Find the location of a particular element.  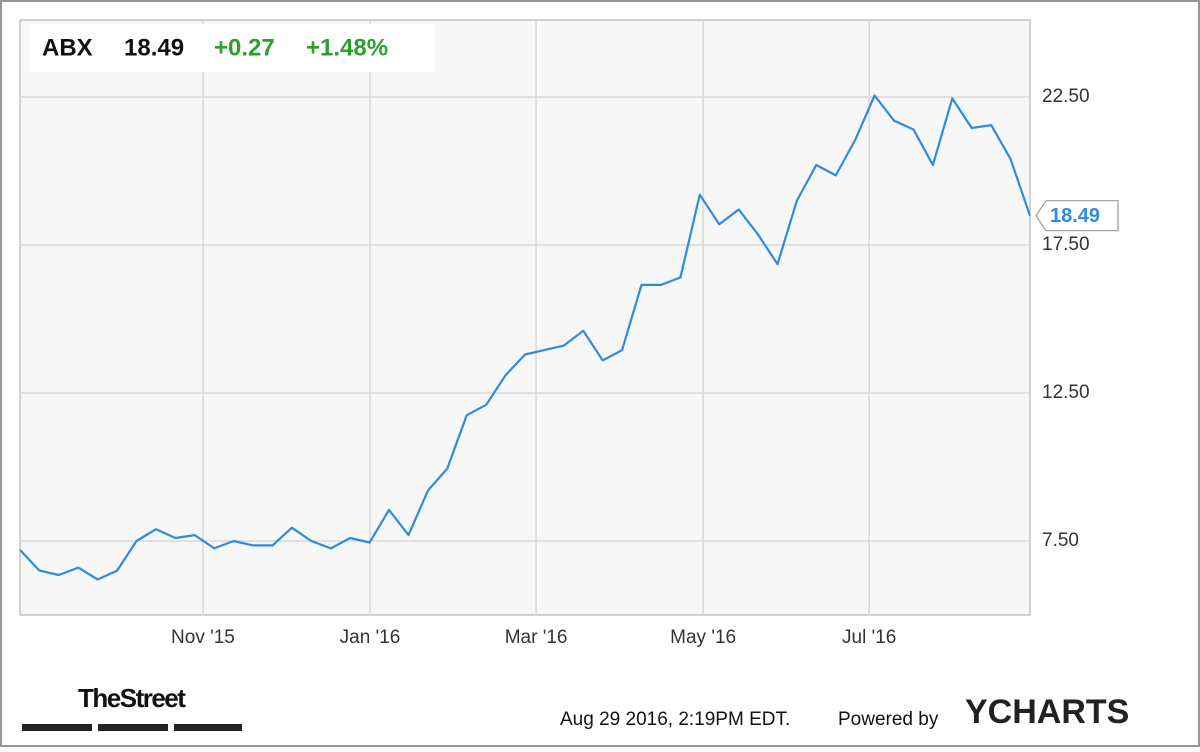

quote-box is located at coordinates (232, 48).